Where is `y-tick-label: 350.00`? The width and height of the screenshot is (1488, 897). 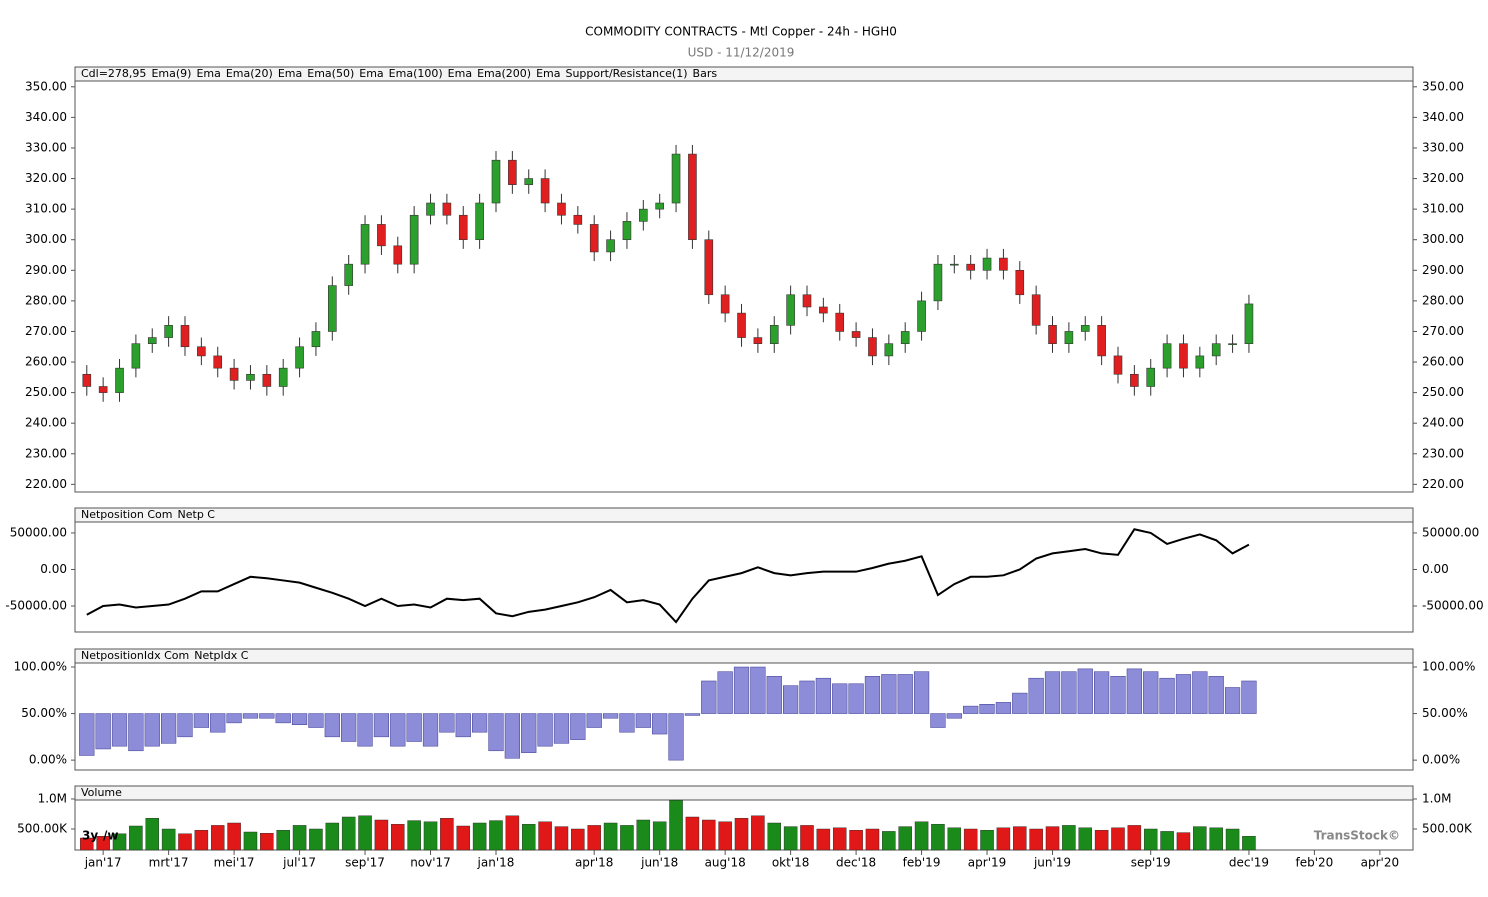 y-tick-label: 350.00 is located at coordinates (1443, 86).